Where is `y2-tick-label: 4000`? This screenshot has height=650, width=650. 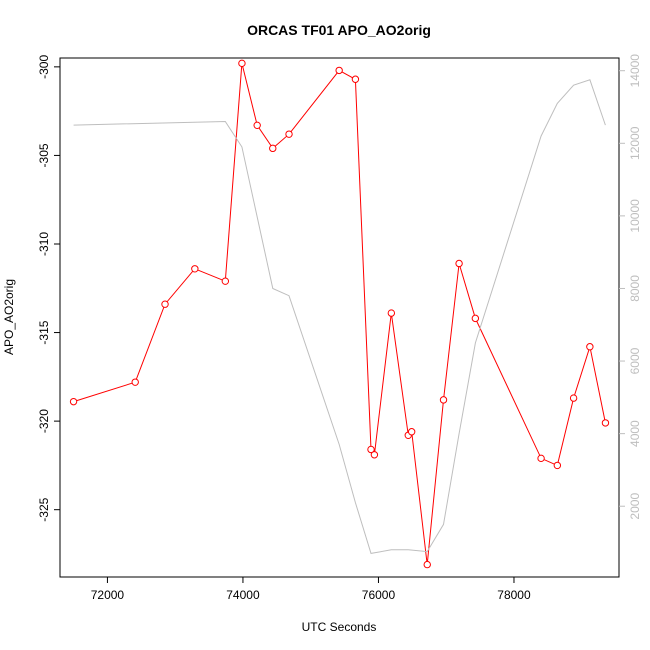 y2-tick-label: 4000 is located at coordinates (635, 433).